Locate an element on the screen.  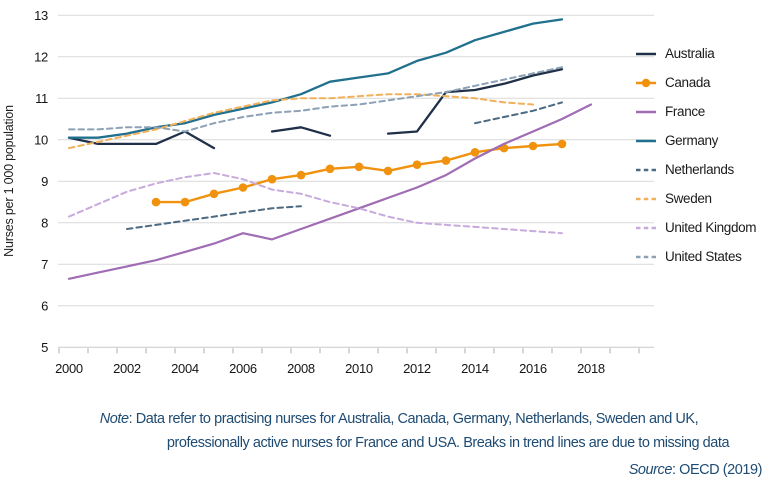
legend-swatch-united-kingdom is located at coordinates (646, 227).